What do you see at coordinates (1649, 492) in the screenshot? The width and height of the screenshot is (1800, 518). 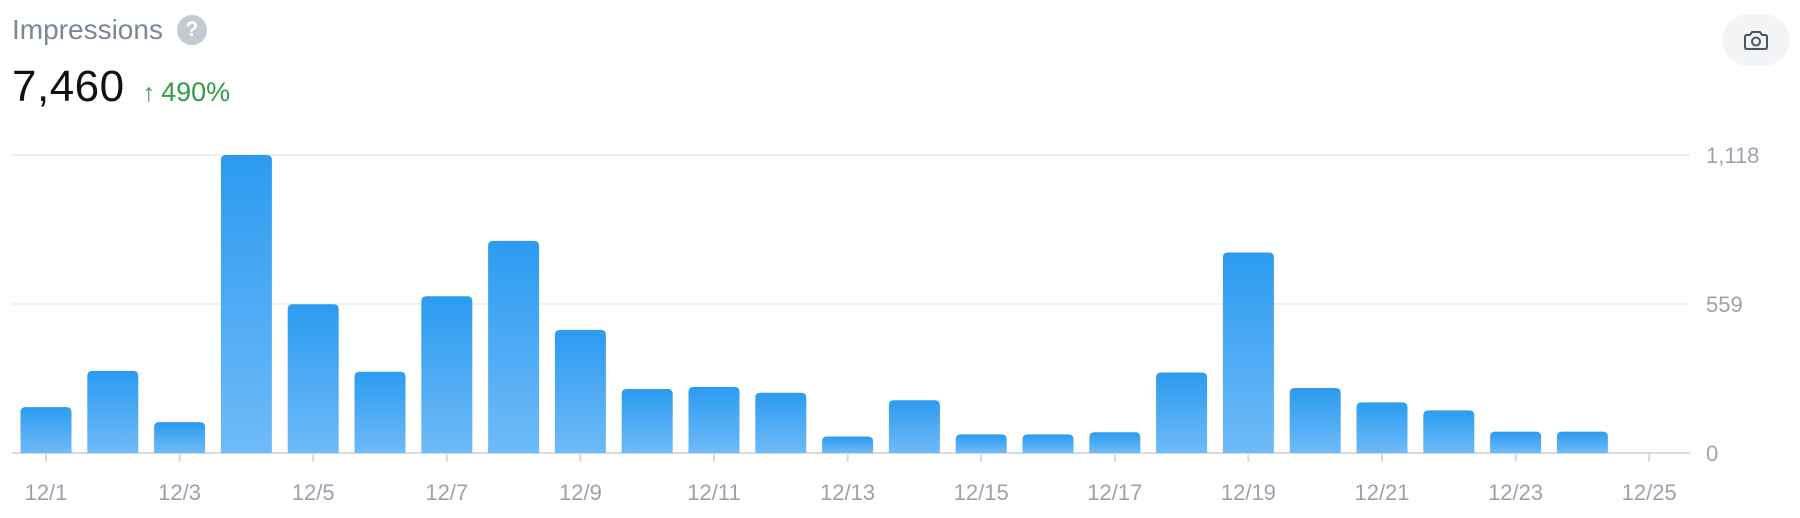 I see `x-tick-label: 12/25` at bounding box center [1649, 492].